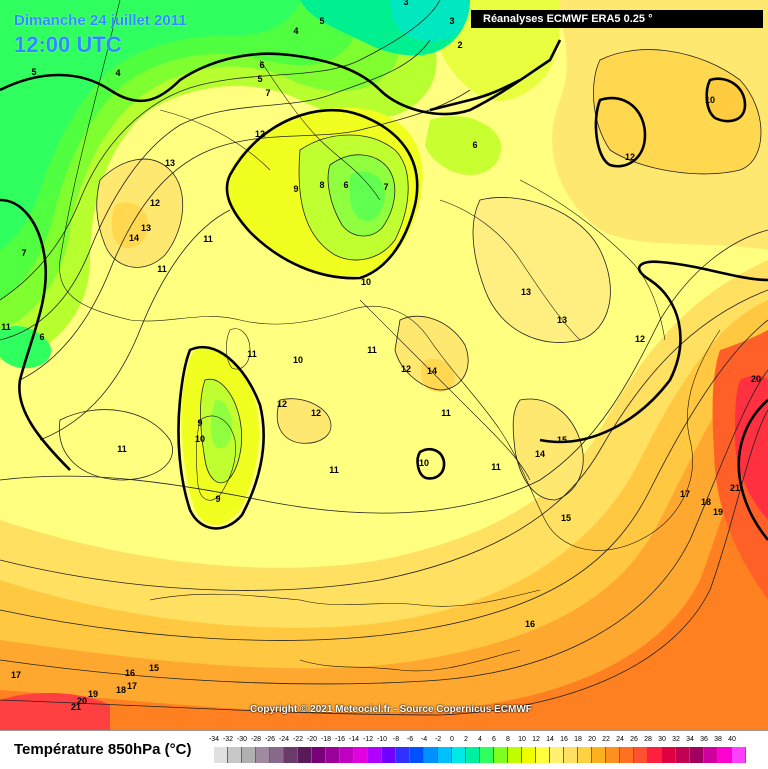 The height and width of the screenshot is (769, 768). What do you see at coordinates (326, 739) in the screenshot?
I see `scale-tick-label: -18` at bounding box center [326, 739].